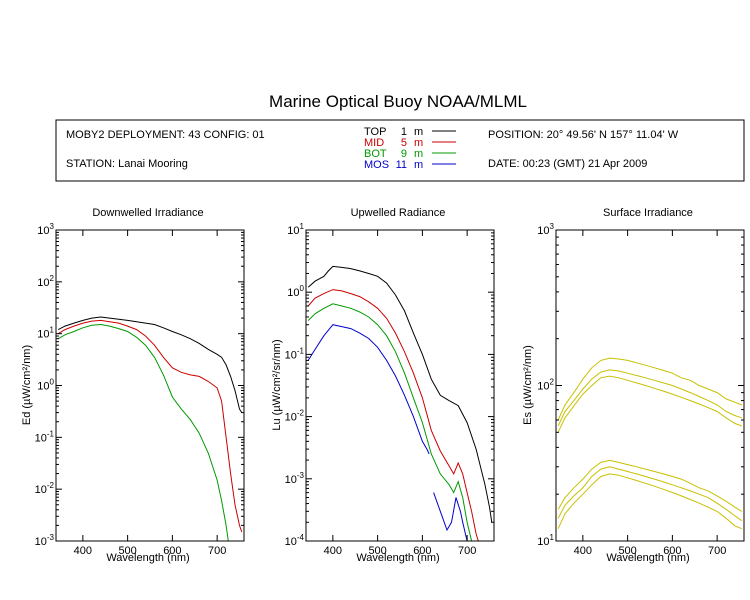 This screenshot has width=750, height=600. What do you see at coordinates (375, 132) in the screenshot?
I see `legend-name: TOP` at bounding box center [375, 132].